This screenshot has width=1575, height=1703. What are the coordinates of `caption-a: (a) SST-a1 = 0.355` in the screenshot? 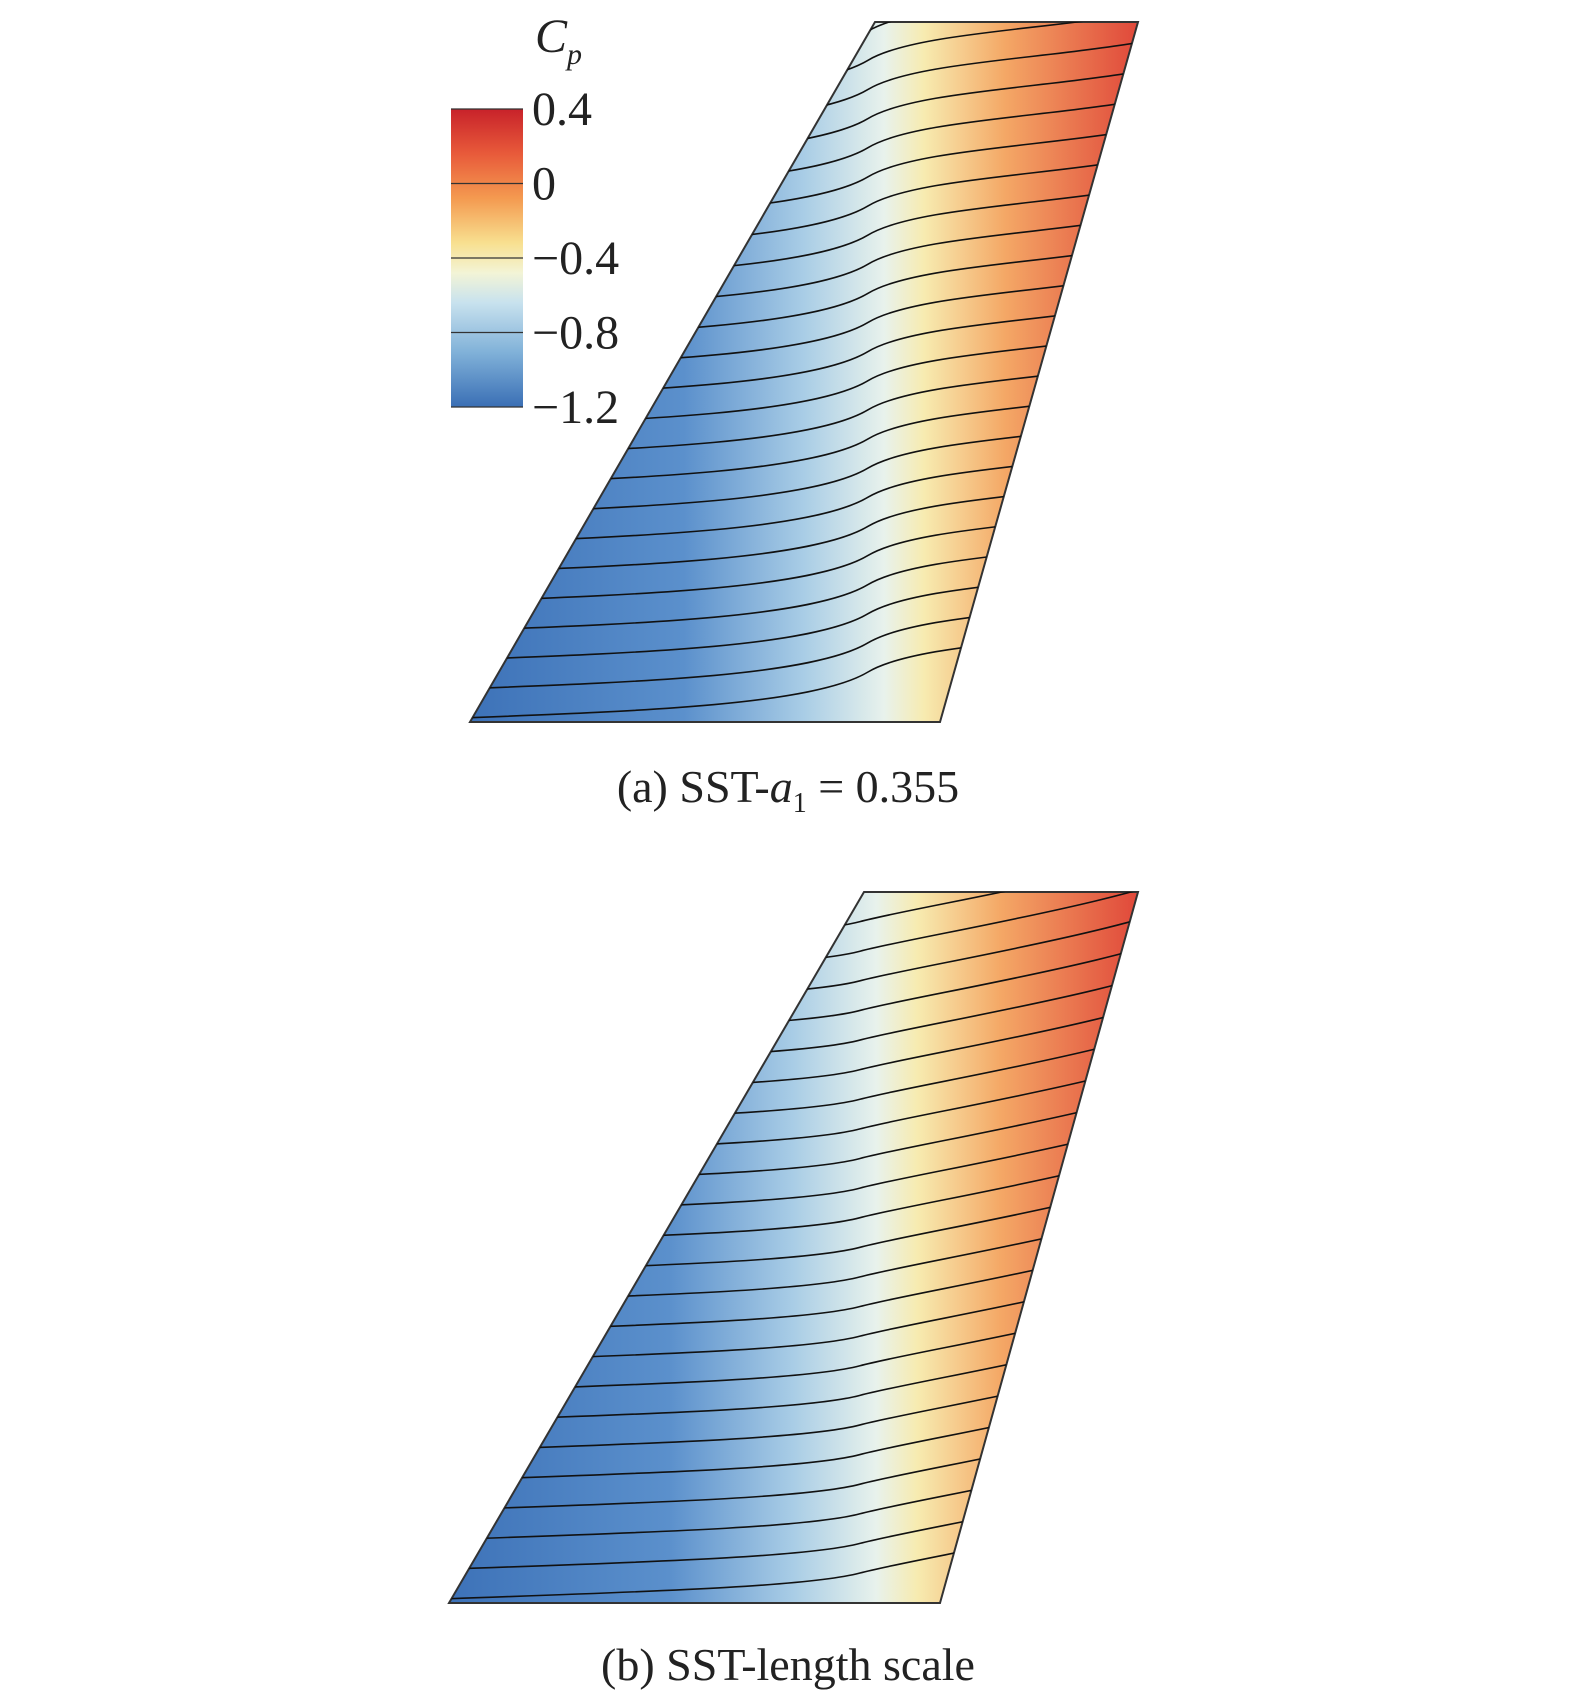 It's located at (788, 790).